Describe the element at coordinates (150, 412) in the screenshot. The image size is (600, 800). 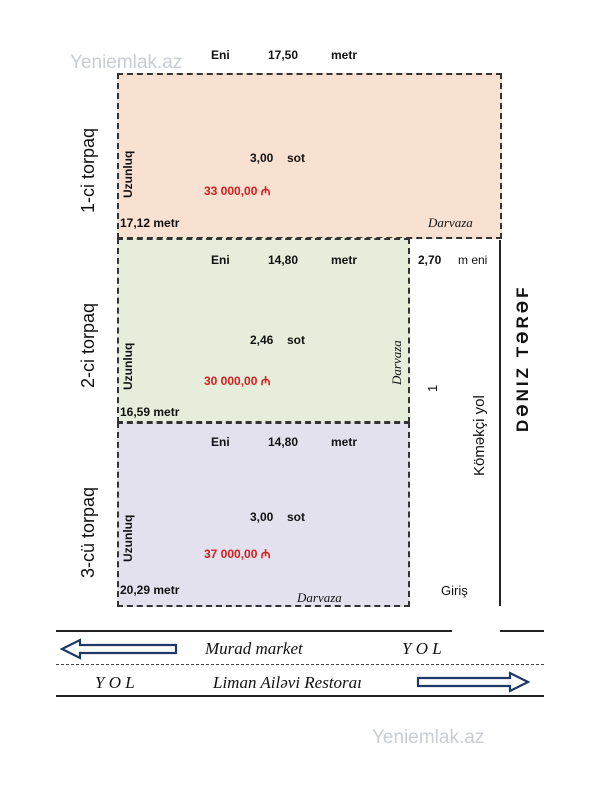
I see `plot-2-uzunluq-value: 16,59 metr` at that location.